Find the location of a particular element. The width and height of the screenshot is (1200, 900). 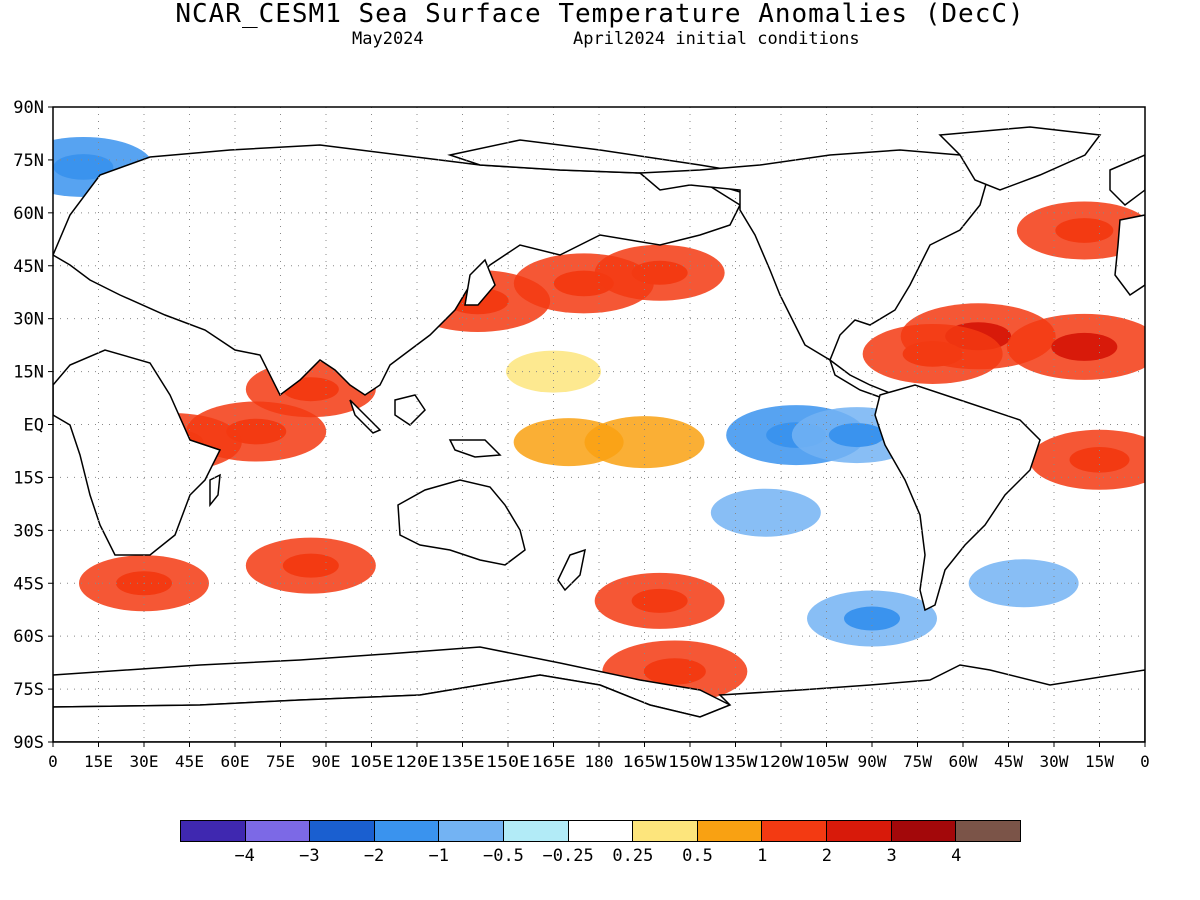

colorbar is located at coordinates (600, 831).